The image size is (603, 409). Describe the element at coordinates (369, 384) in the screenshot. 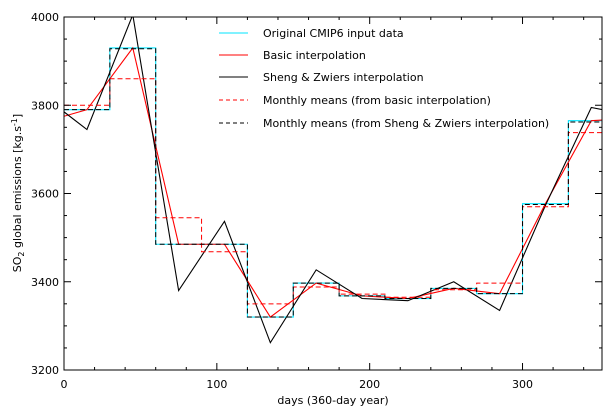

I see `x-tick-label: 200` at that location.